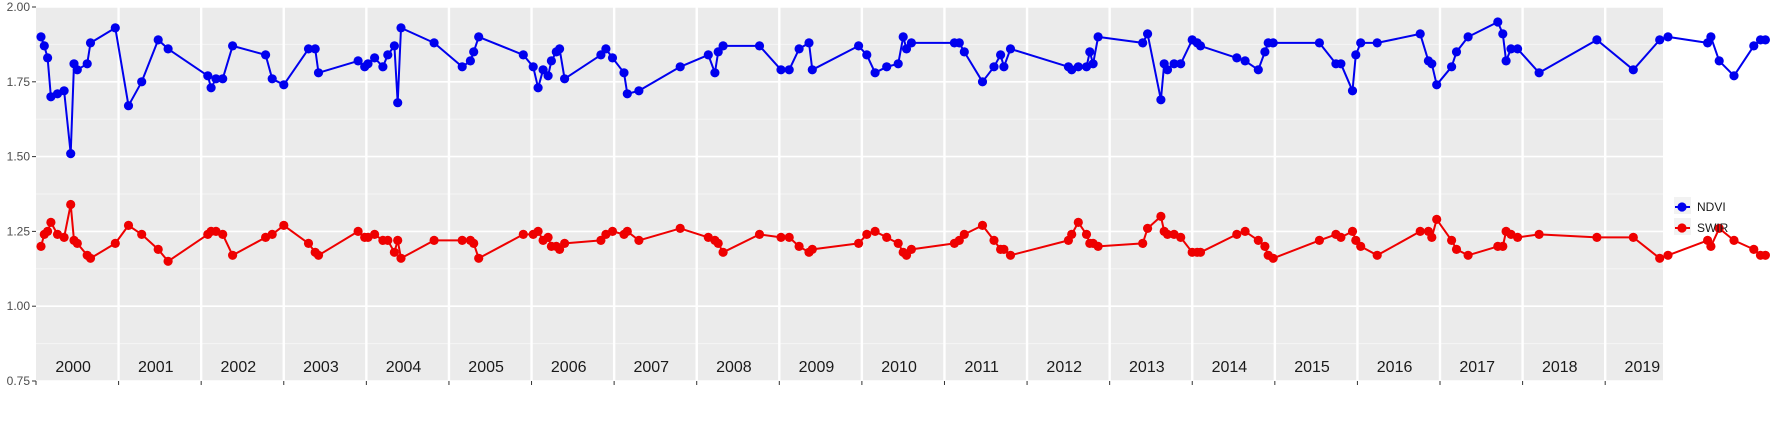  What do you see at coordinates (981, 367) in the screenshot?
I see `year-label: 2011` at bounding box center [981, 367].